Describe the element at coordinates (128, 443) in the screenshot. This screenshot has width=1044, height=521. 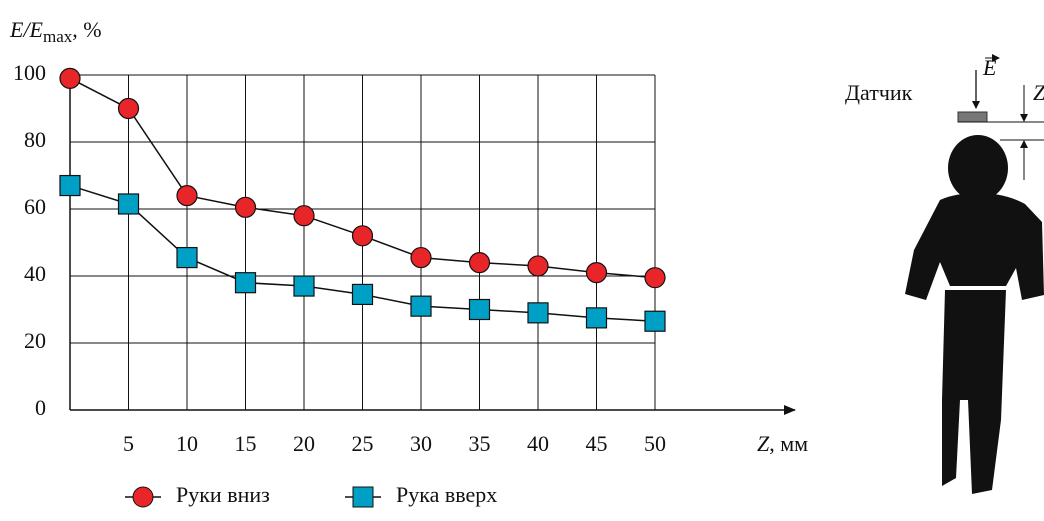
I see `x-tick-label: 5` at that location.